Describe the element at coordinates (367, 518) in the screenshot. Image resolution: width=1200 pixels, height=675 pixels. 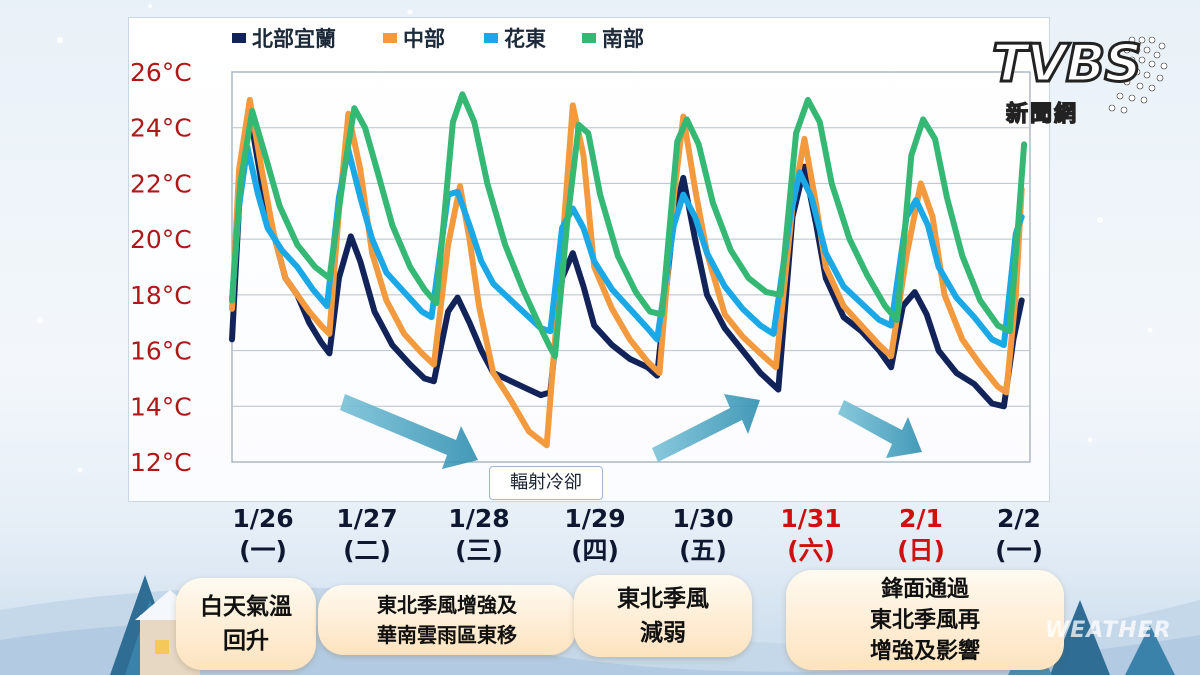
I see `date-text: 1/27` at that location.